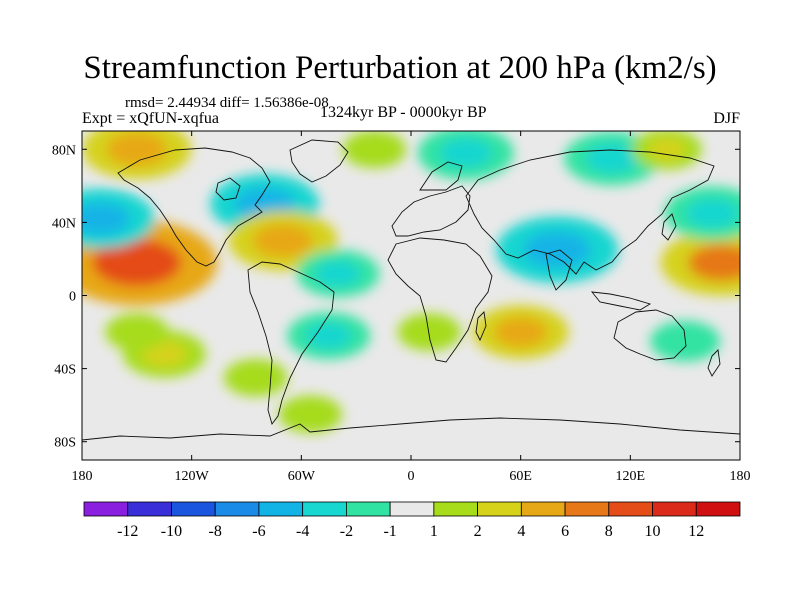  What do you see at coordinates (669, 227) in the screenshot?
I see `coast-japan` at bounding box center [669, 227].